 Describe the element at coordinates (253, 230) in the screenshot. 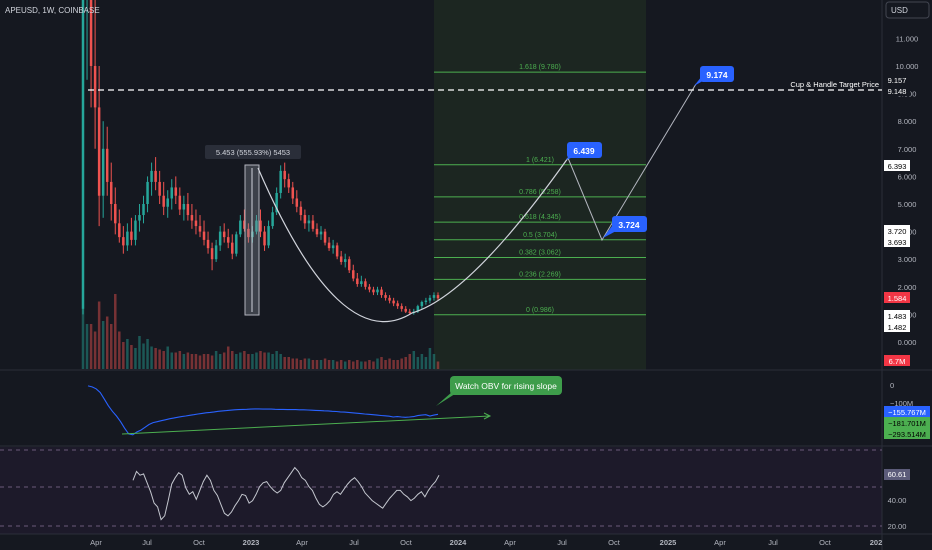

I see `price-range-measure: 5.453 (555.93%) 5453` at that location.